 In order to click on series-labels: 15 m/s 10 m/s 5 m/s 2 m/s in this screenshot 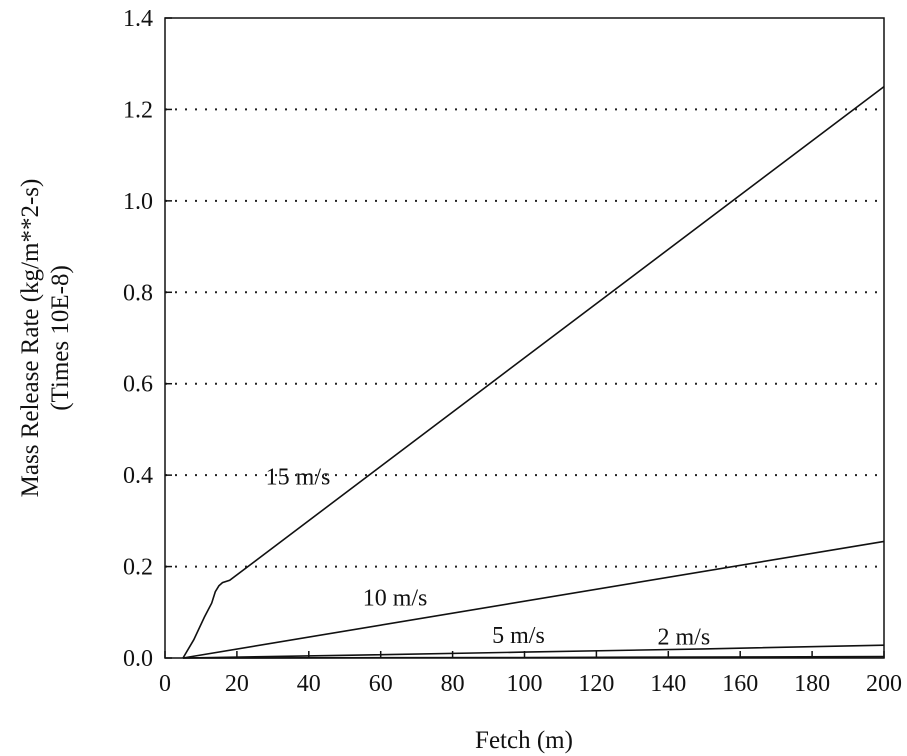, I will do `click(488, 557)`.